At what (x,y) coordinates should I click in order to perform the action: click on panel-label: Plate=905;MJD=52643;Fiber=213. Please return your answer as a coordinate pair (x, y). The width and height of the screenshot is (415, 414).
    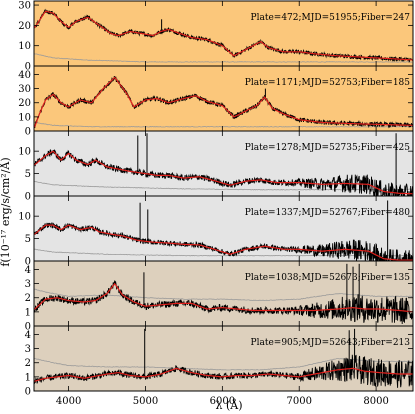
    Looking at the image, I should click on (331, 343).